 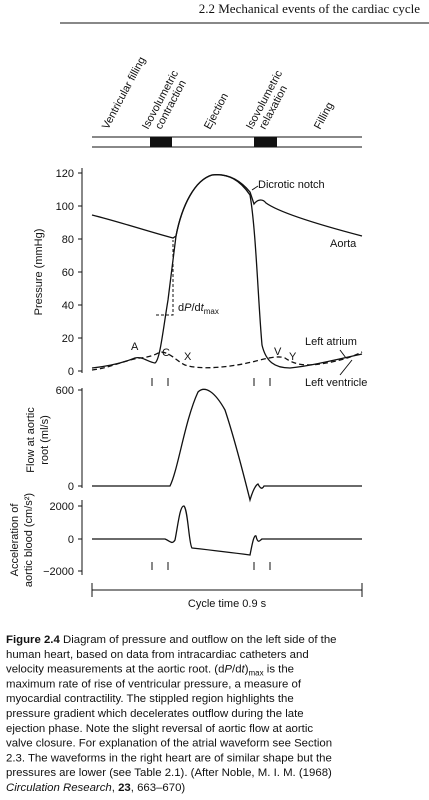 I want to click on tick-label: 40, so click(x=68, y=306).